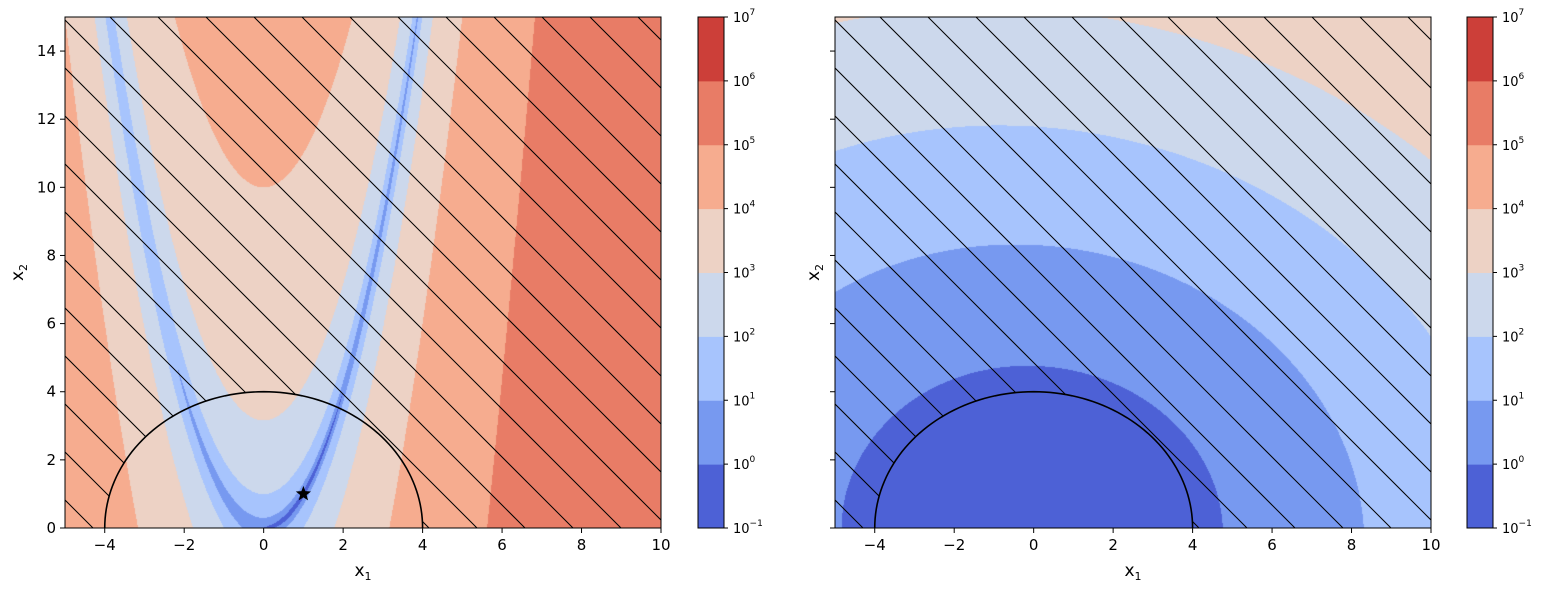 This screenshot has width=1546, height=589. What do you see at coordinates (51, 460) in the screenshot?
I see `y-tick-label: 2` at bounding box center [51, 460].